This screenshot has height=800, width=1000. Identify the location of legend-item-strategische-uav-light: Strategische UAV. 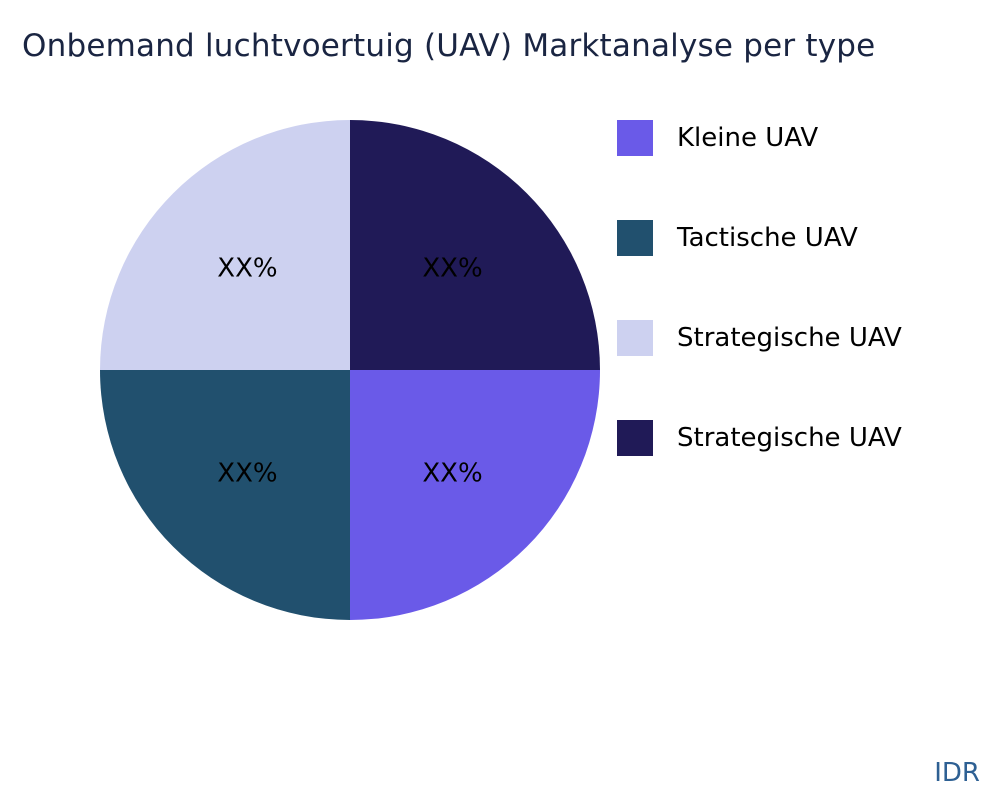
(759, 338).